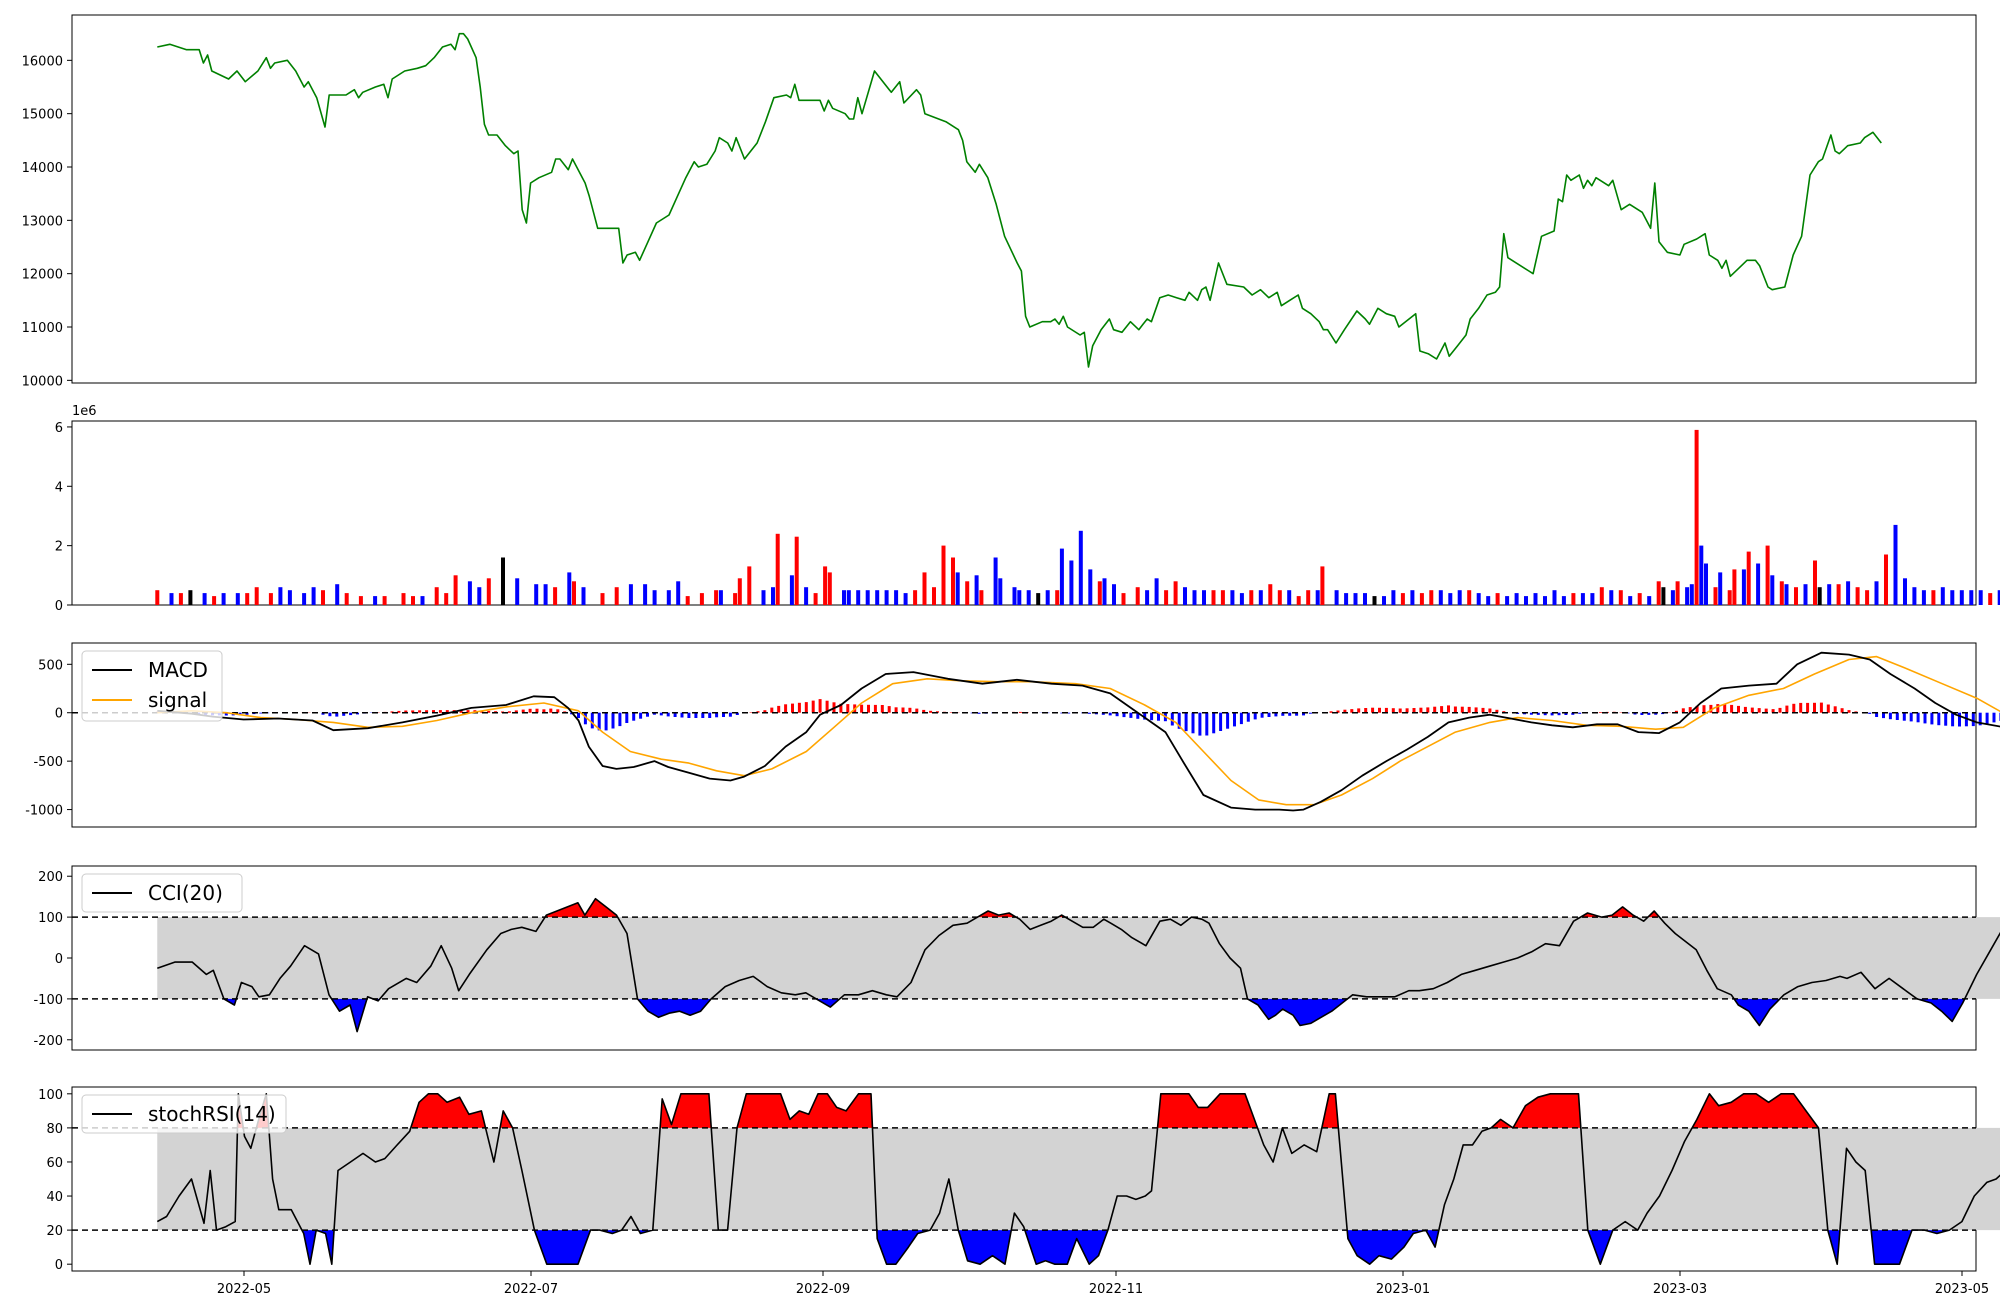  I want to click on macd-ytick-label: 0, so click(59, 714).